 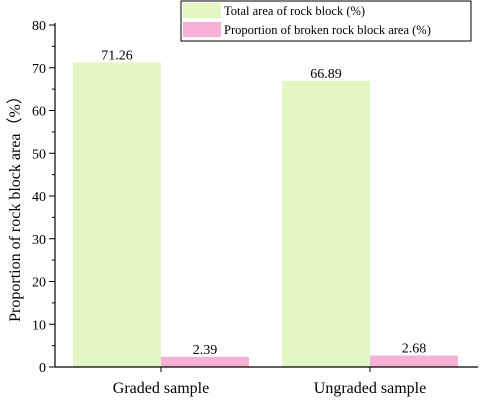 I want to click on y-tick-label: 80, so click(x=39, y=26).